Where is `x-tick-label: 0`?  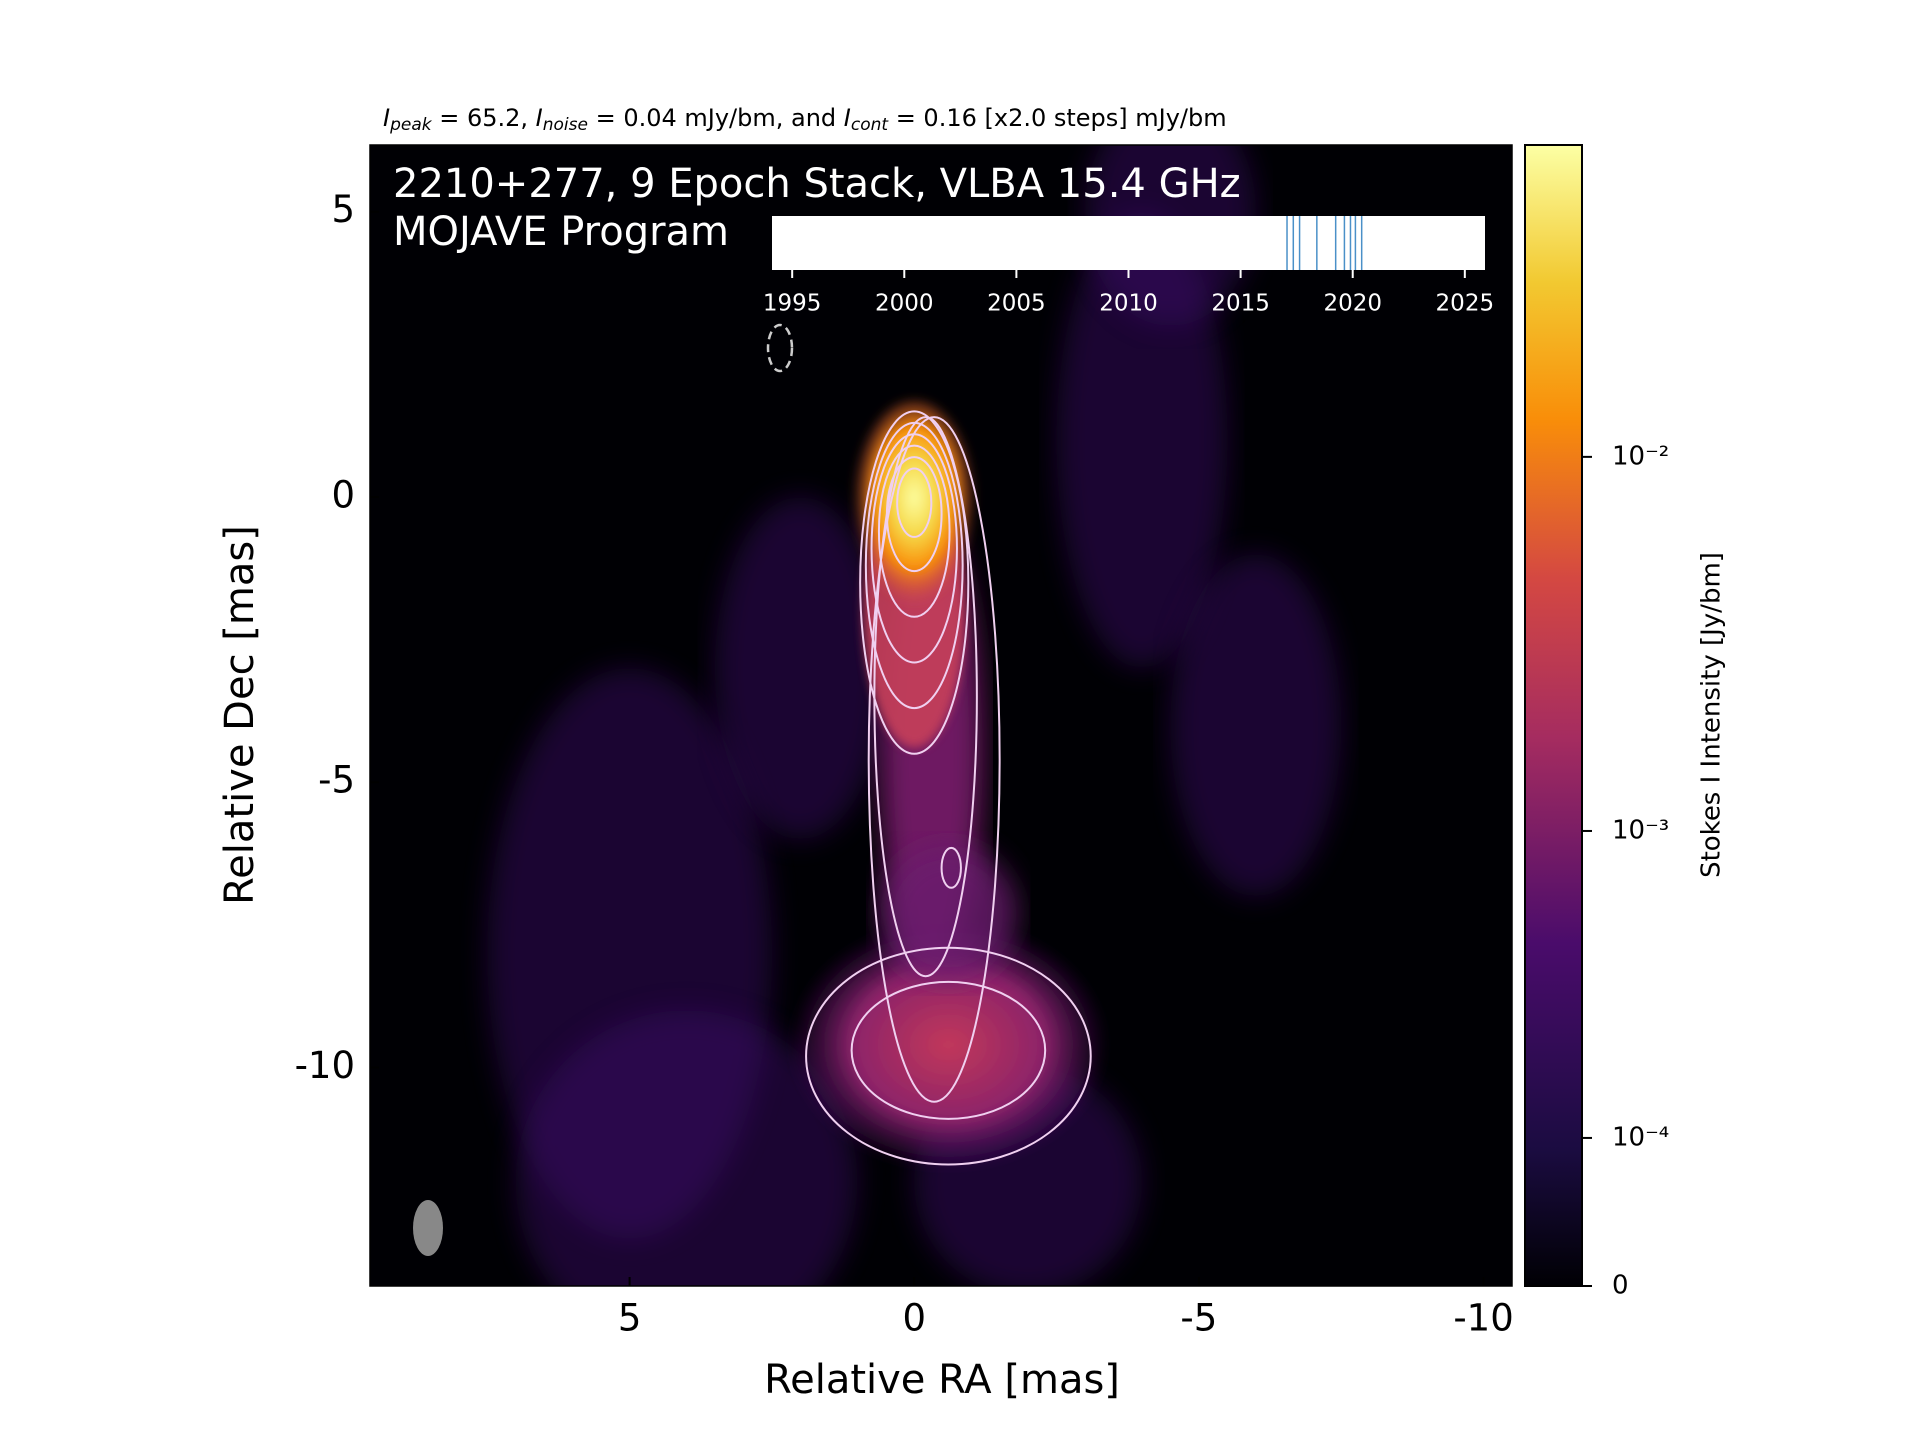 x-tick-label: 0 is located at coordinates (914, 1318).